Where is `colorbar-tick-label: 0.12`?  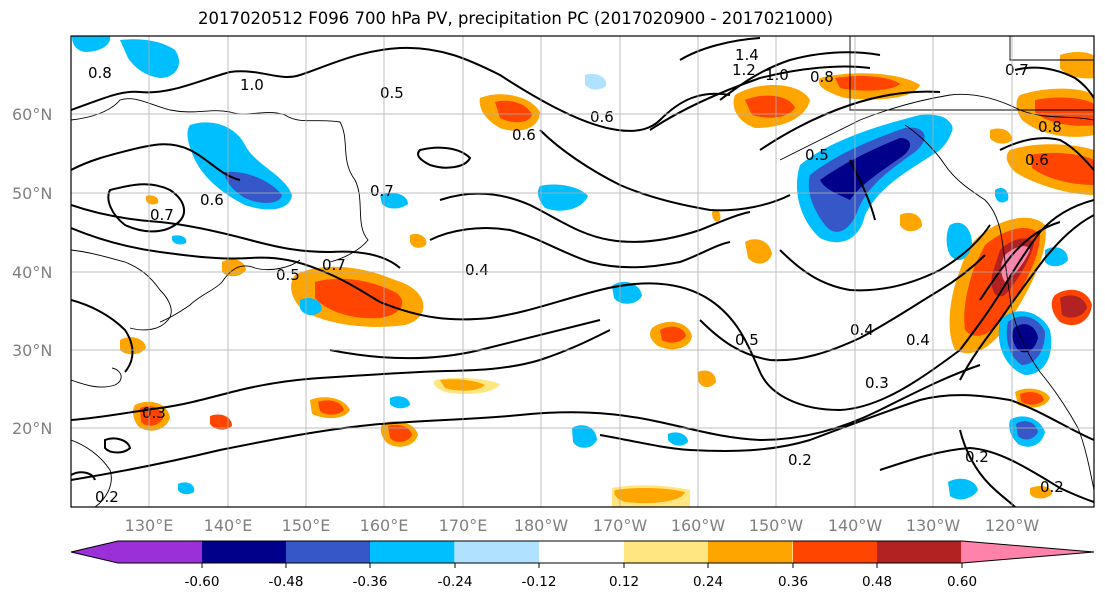
colorbar-tick-label: 0.12 is located at coordinates (624, 582).